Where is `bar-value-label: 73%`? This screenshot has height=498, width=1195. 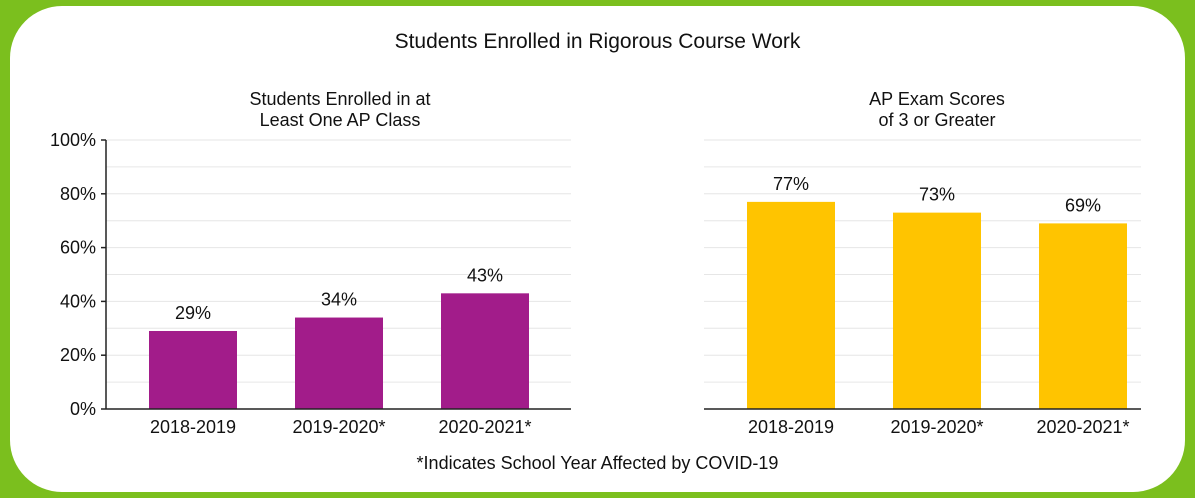 bar-value-label: 73% is located at coordinates (937, 195).